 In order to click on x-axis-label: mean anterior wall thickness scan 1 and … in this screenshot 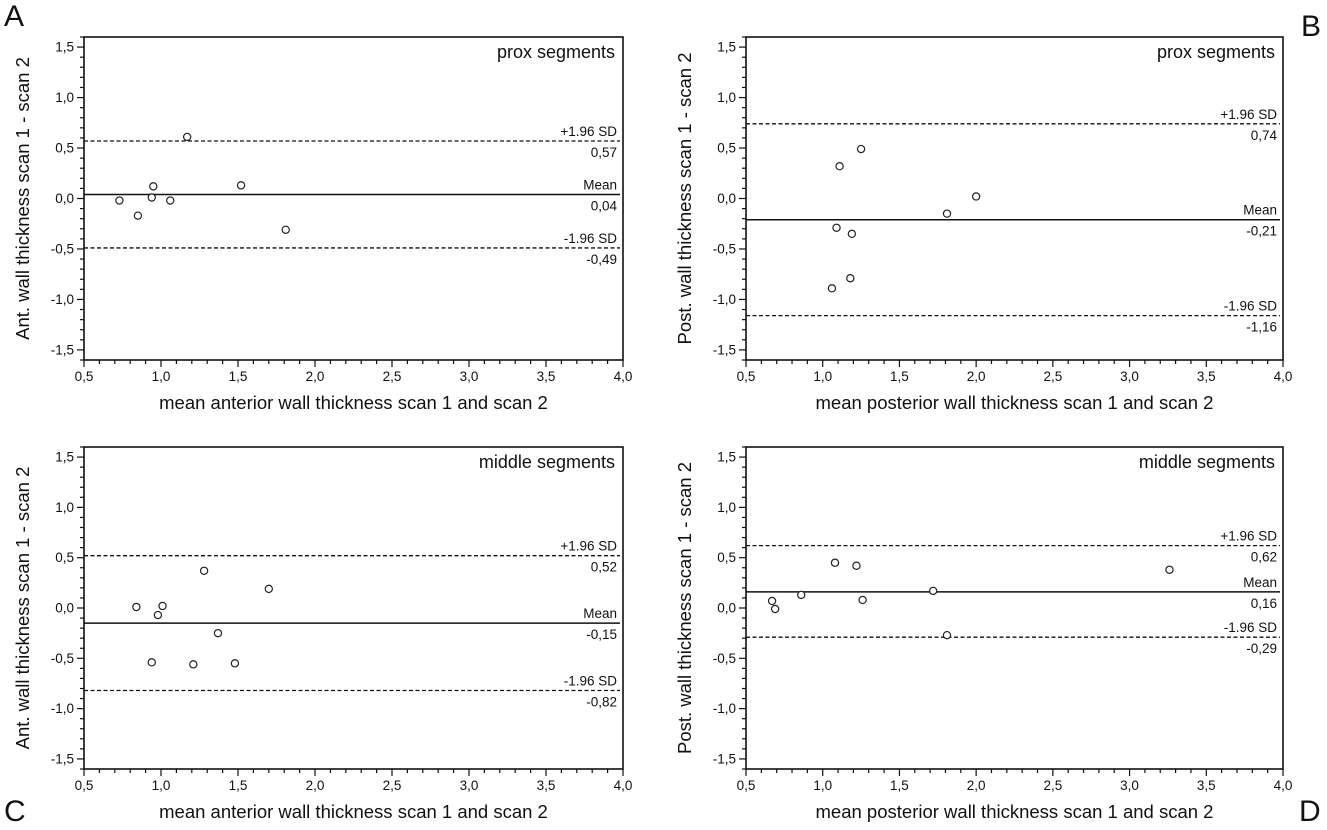, I will do `click(353, 402)`.